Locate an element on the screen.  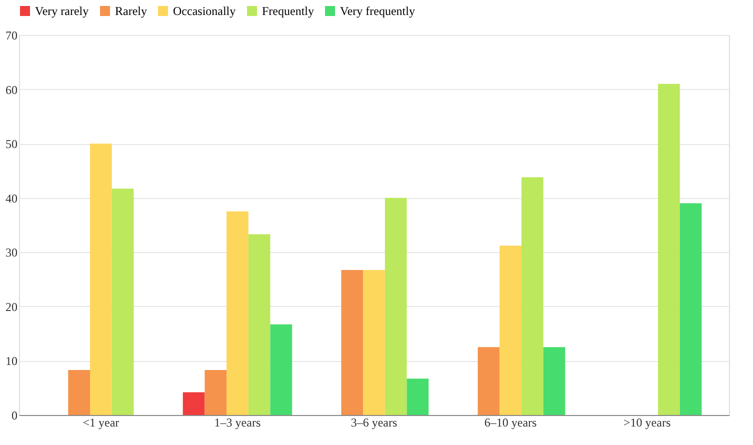
y-tick-label: 30 is located at coordinates (12, 253).